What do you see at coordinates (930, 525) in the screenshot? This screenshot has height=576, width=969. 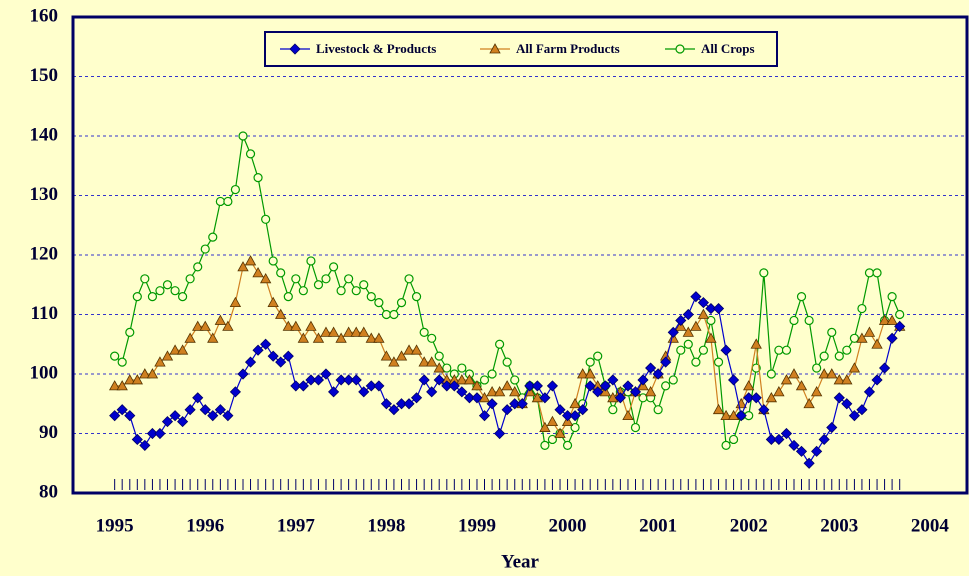 I see `x-tick-label: 2004` at bounding box center [930, 525].